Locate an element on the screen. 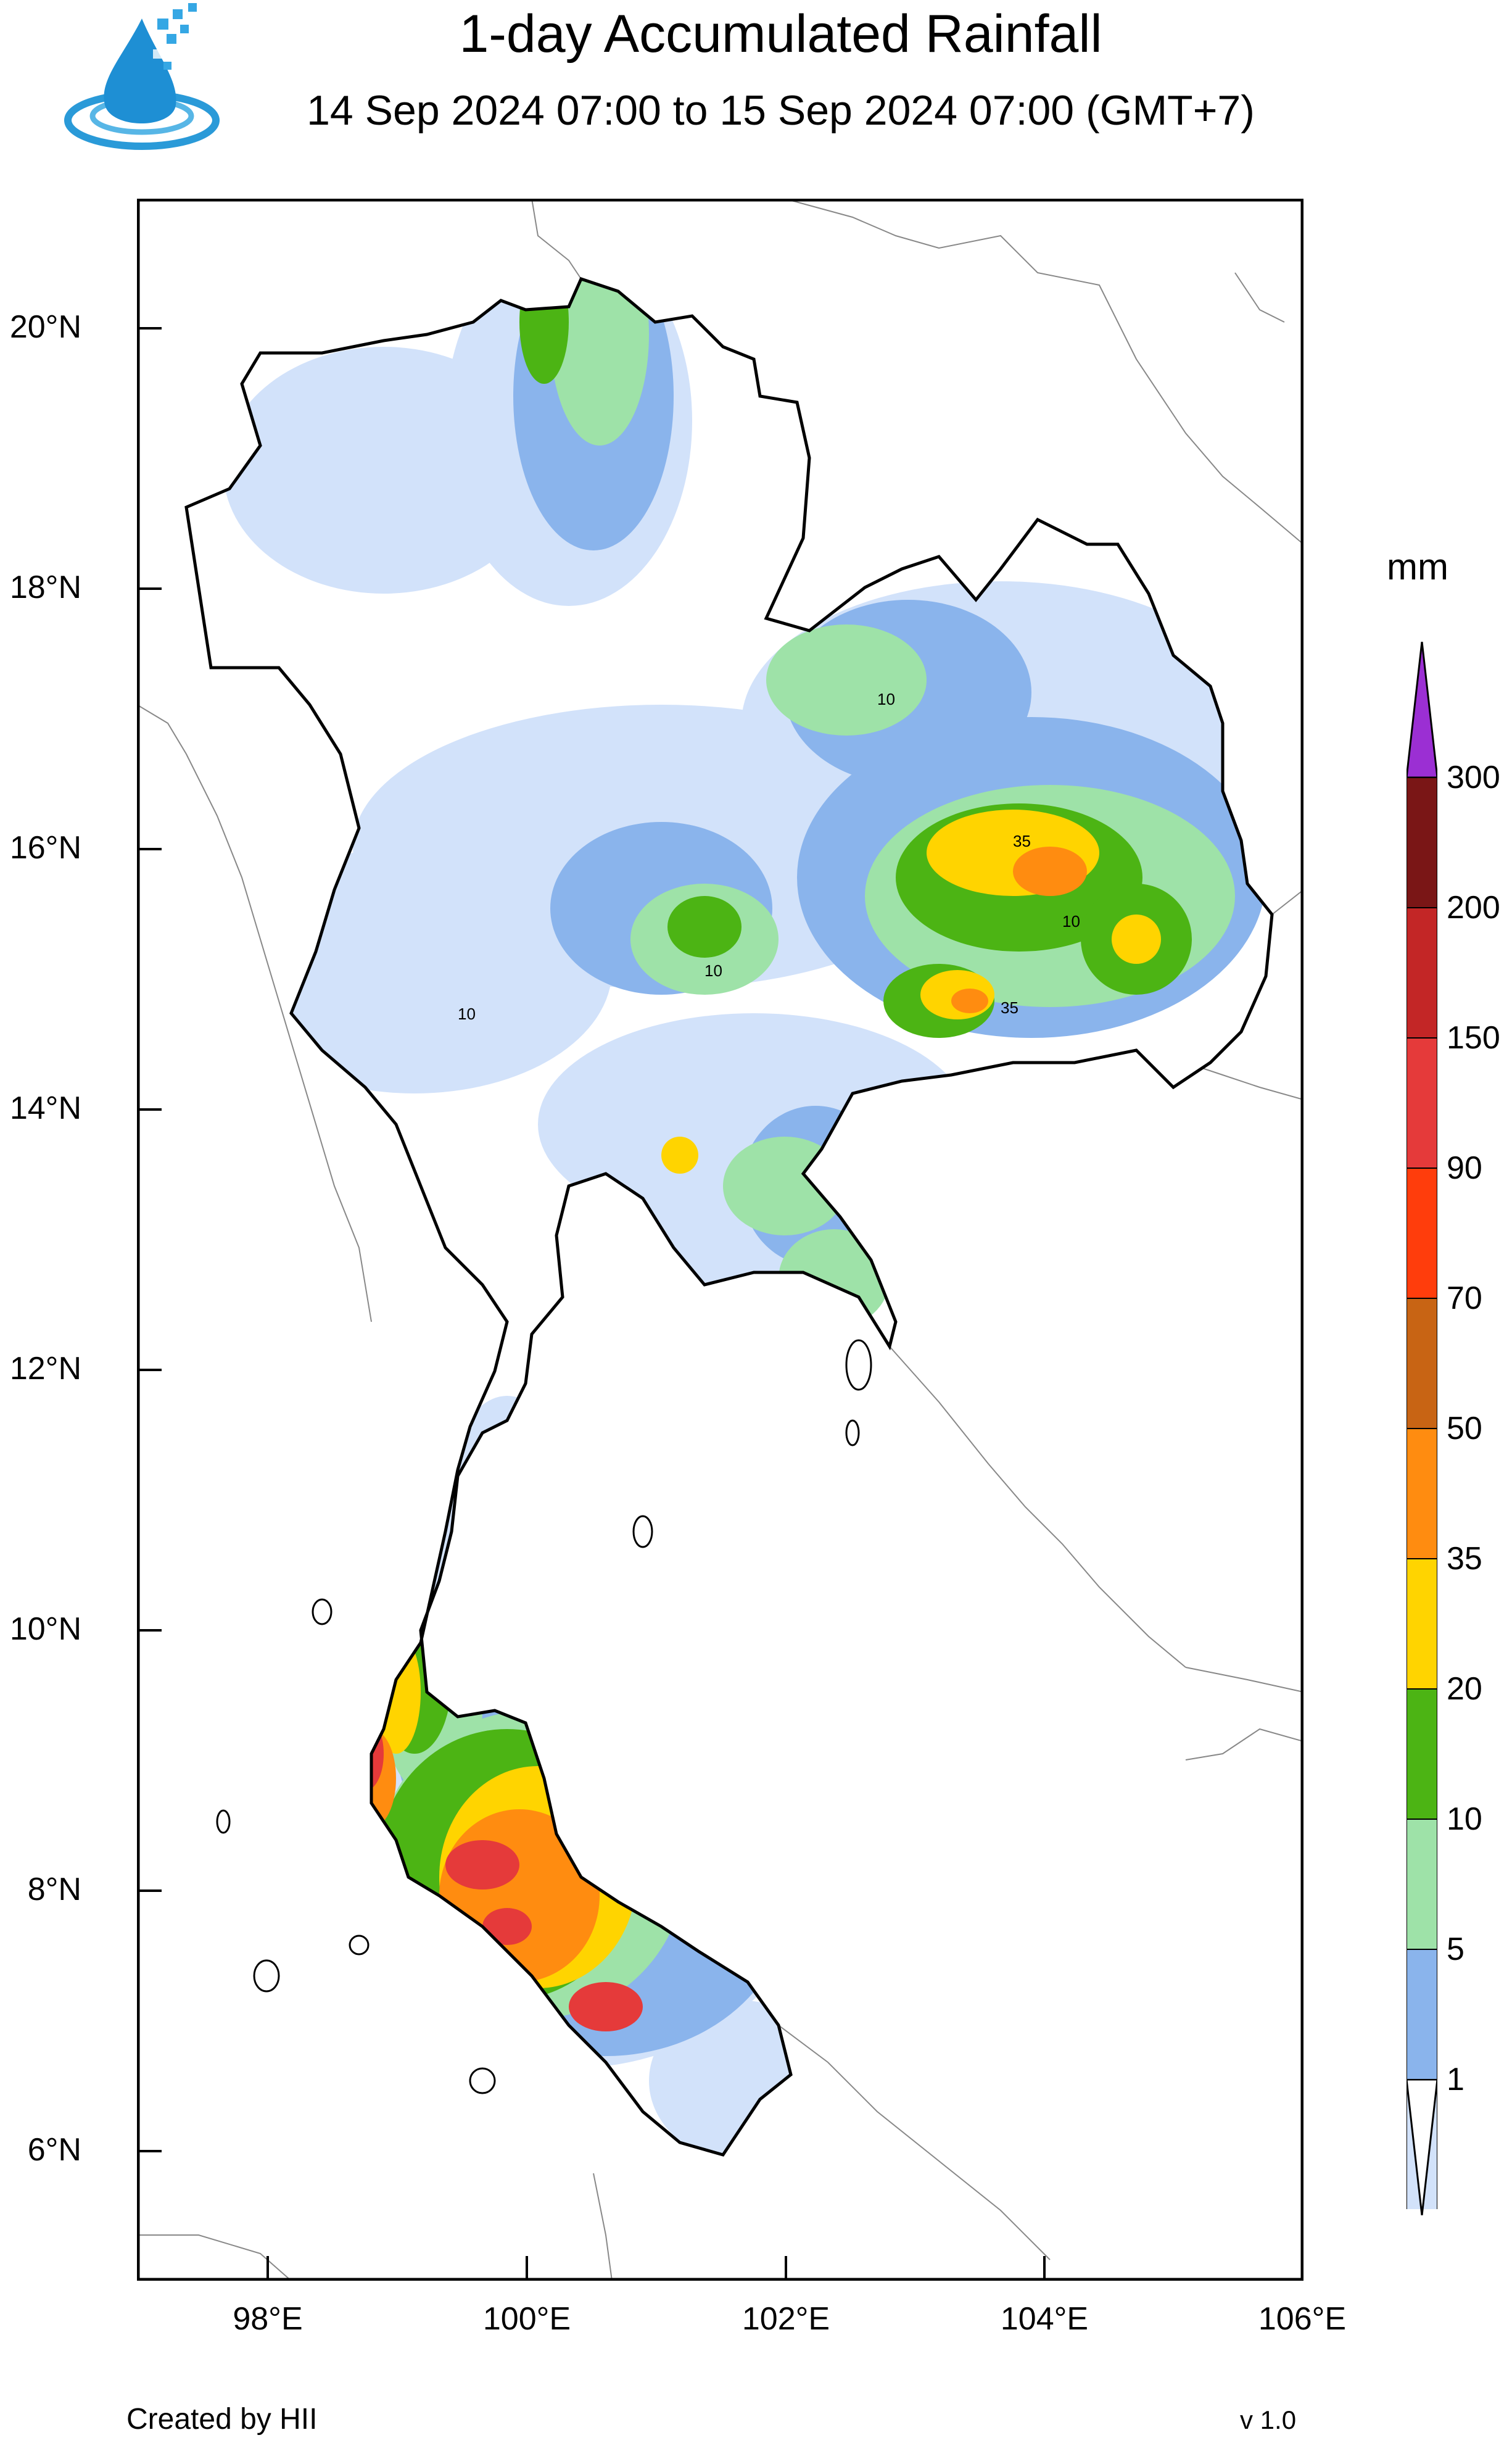  lat-label: 10°N is located at coordinates (45, 1629).